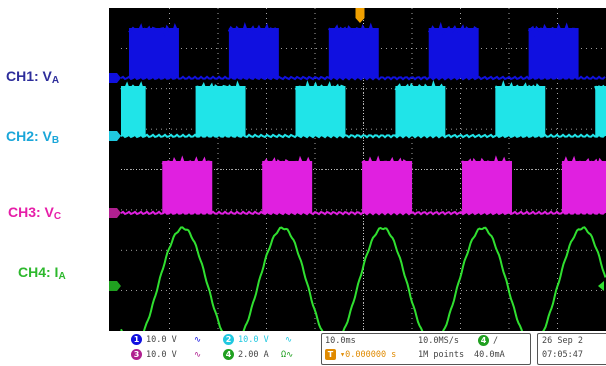 This screenshot has width=606, height=366. What do you see at coordinates (115, 213) in the screenshot?
I see `ch3-marker-icon` at bounding box center [115, 213].